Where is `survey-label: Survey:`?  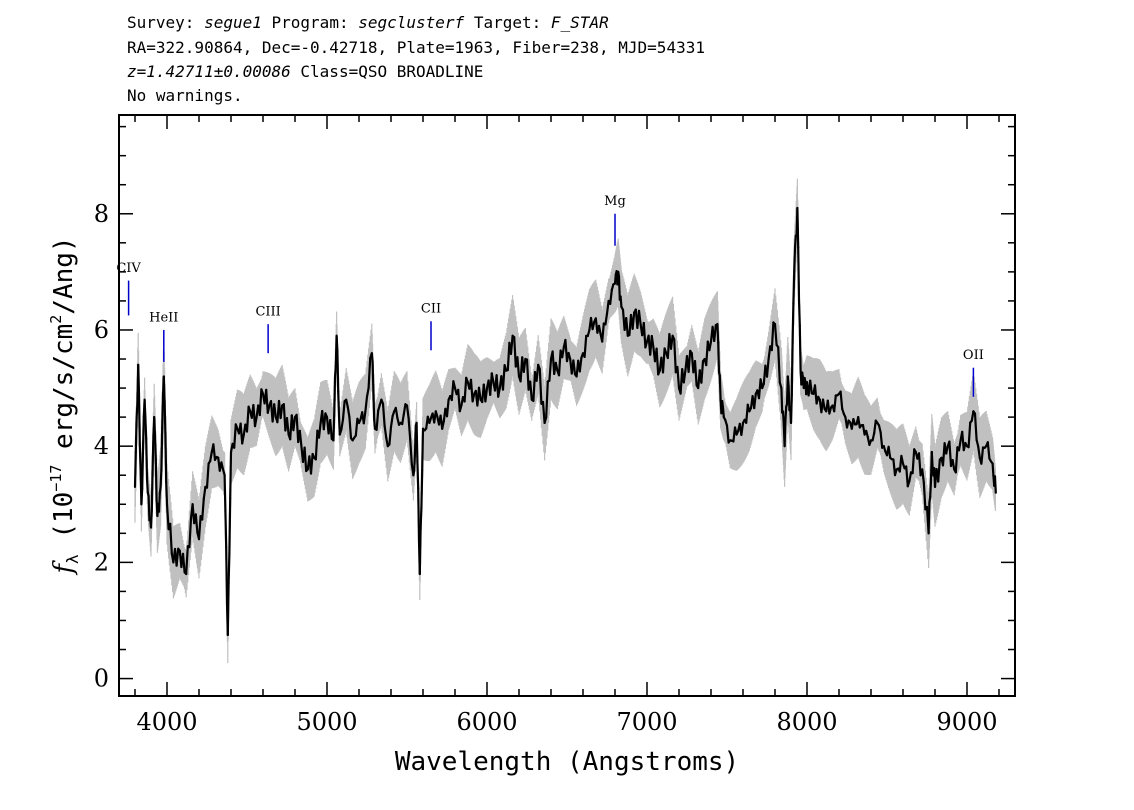
survey-label: Survey: is located at coordinates (161, 22).